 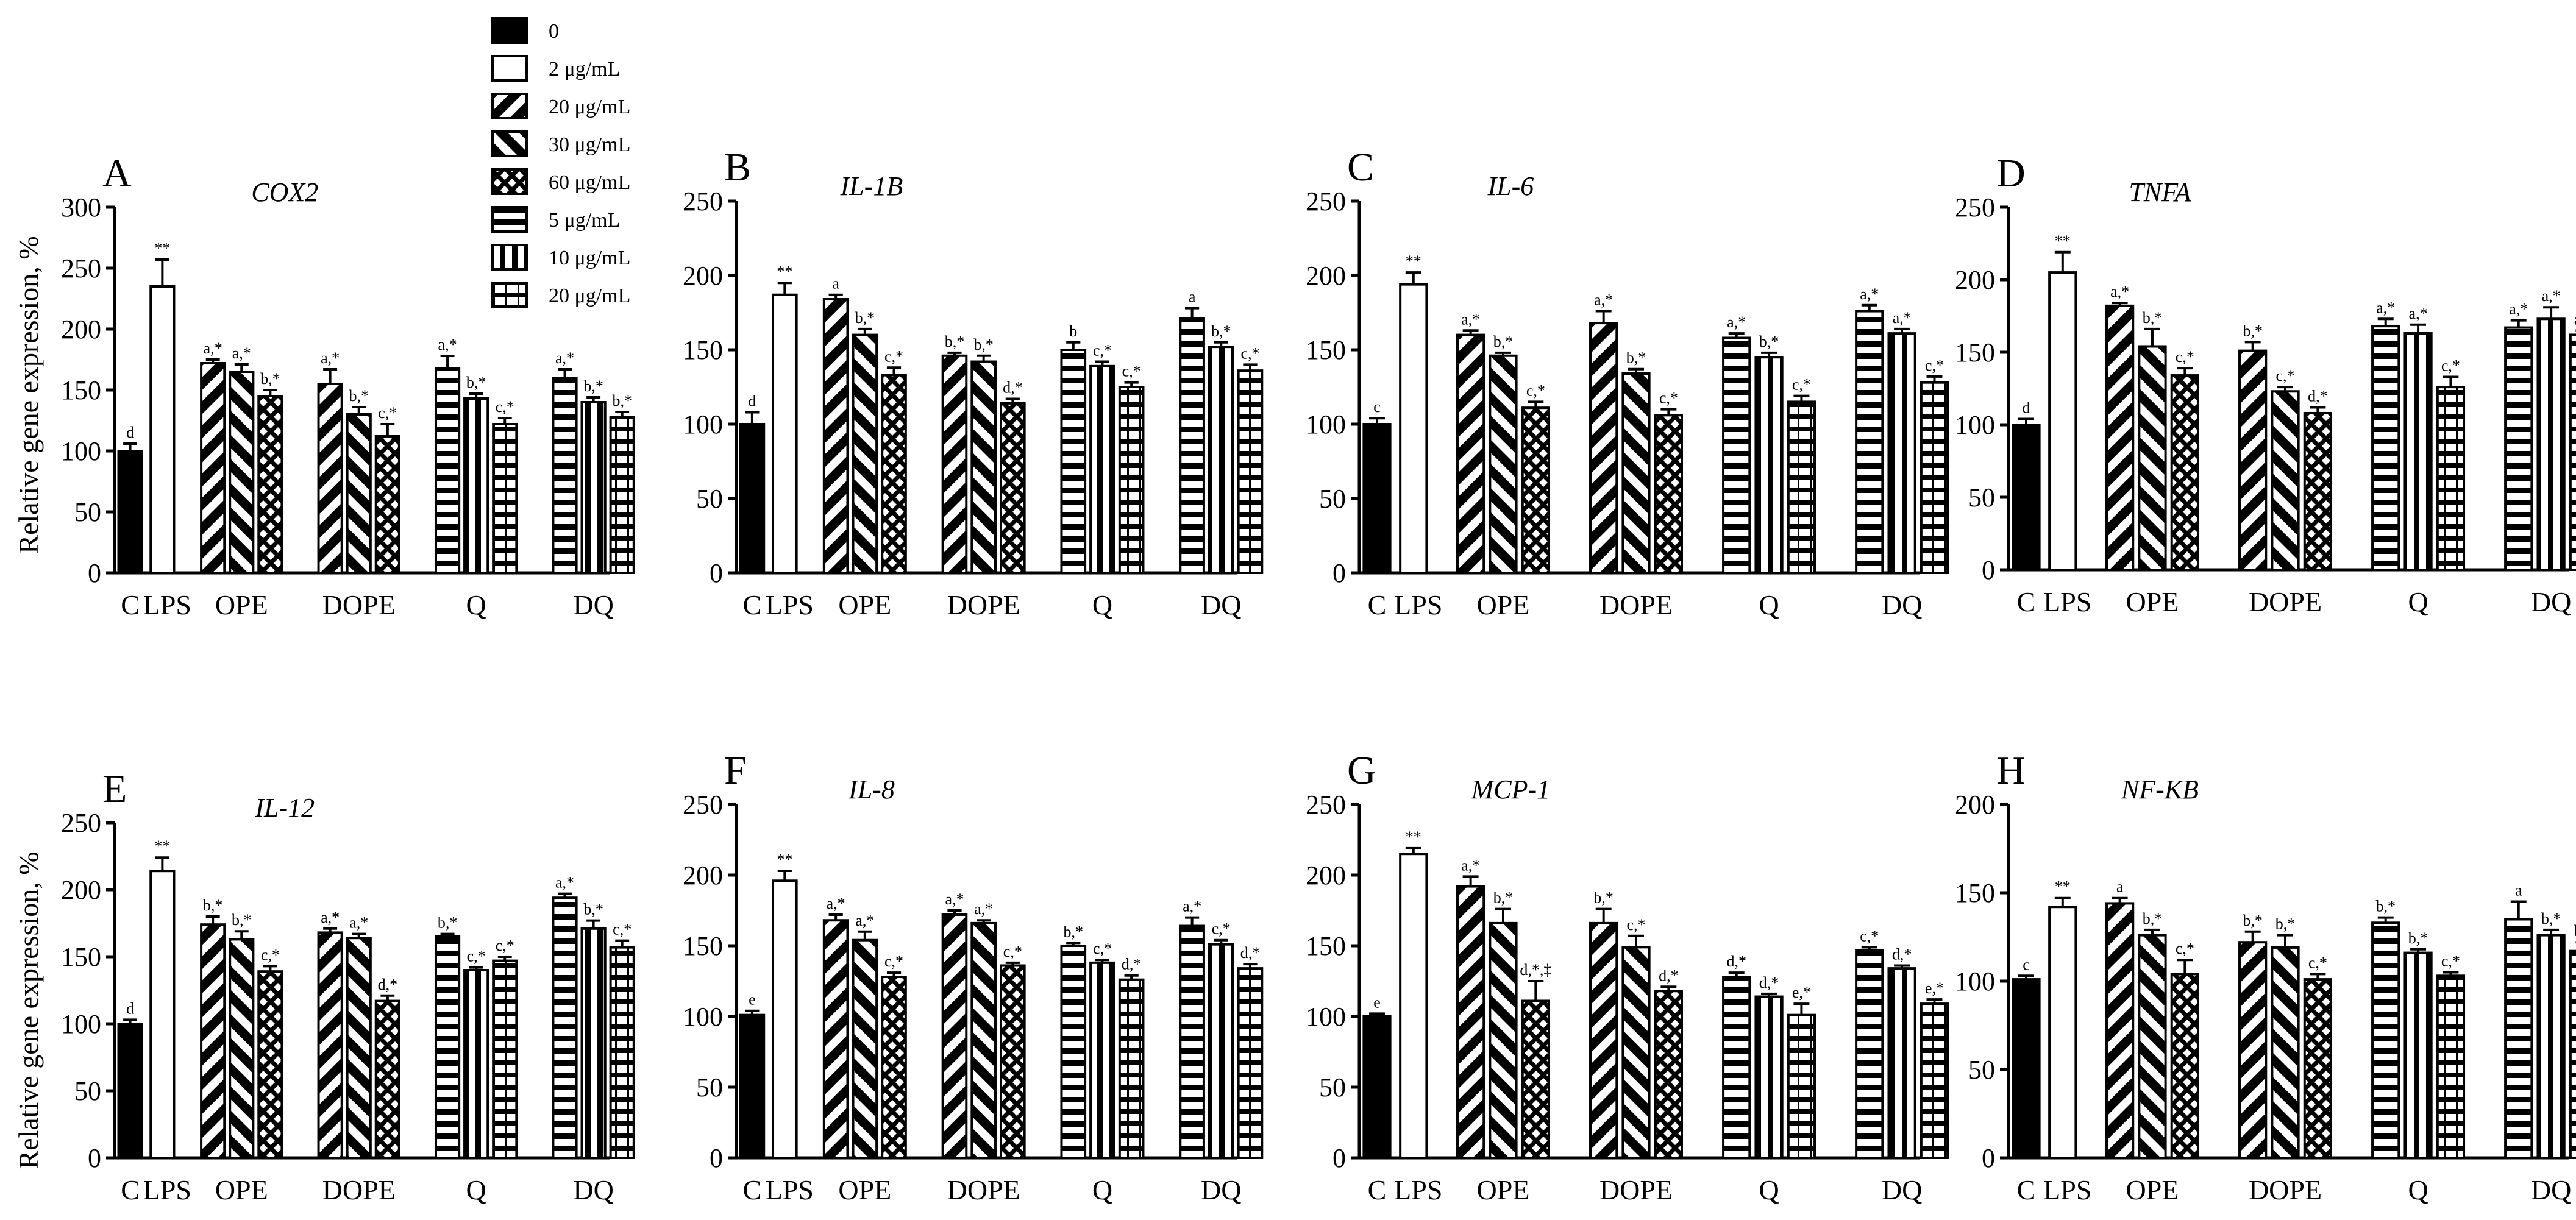 What do you see at coordinates (114, 789) in the screenshot?
I see `panel-letter: E` at bounding box center [114, 789].